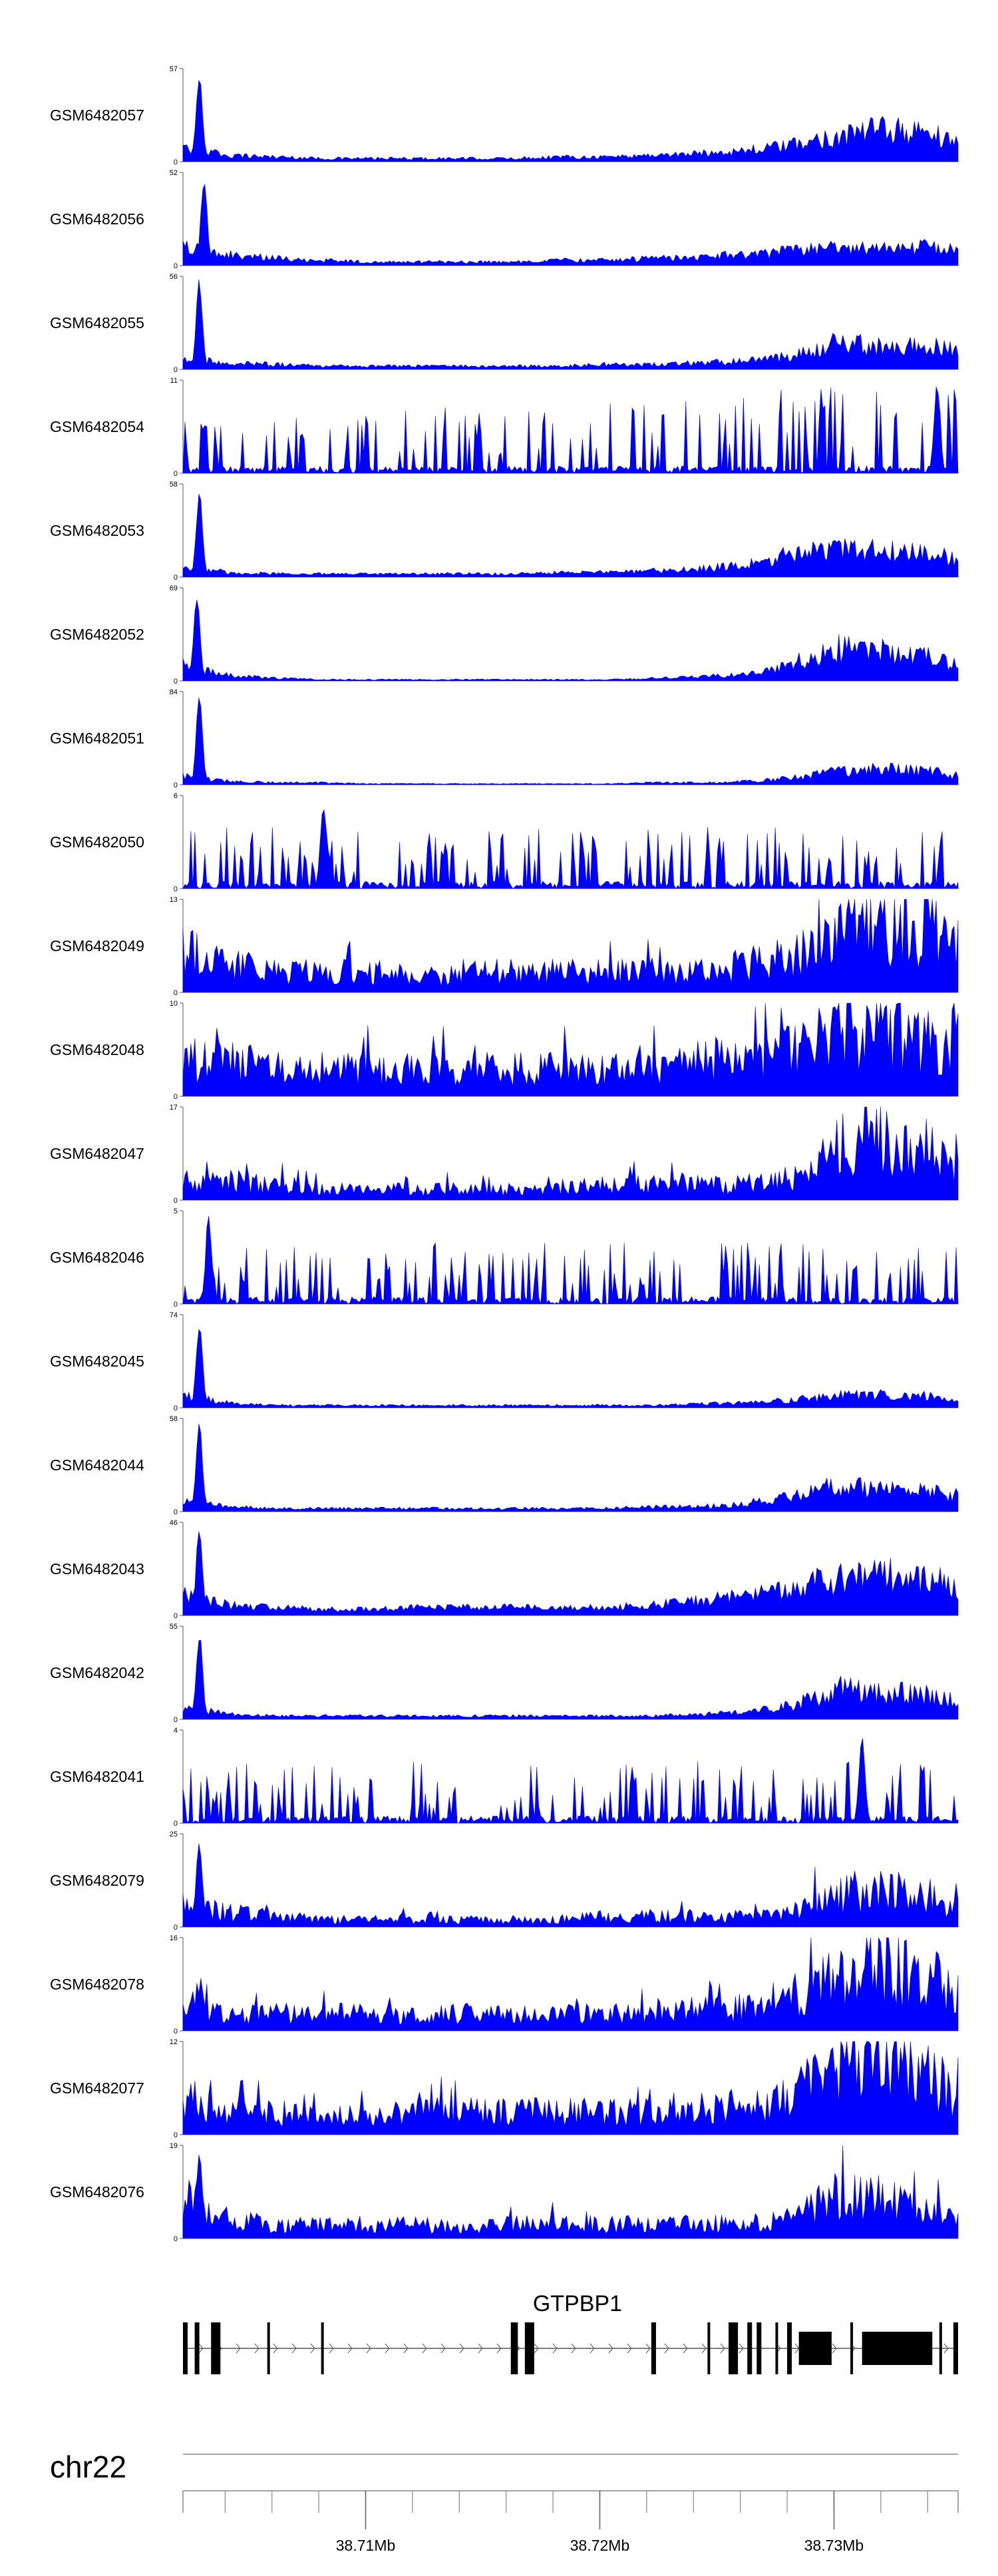 This screenshot has width=998, height=2576. I want to click on genome-axis-track: chr22 38.71Mb 38.72Mb 38.73Mb, so click(504, 2502).